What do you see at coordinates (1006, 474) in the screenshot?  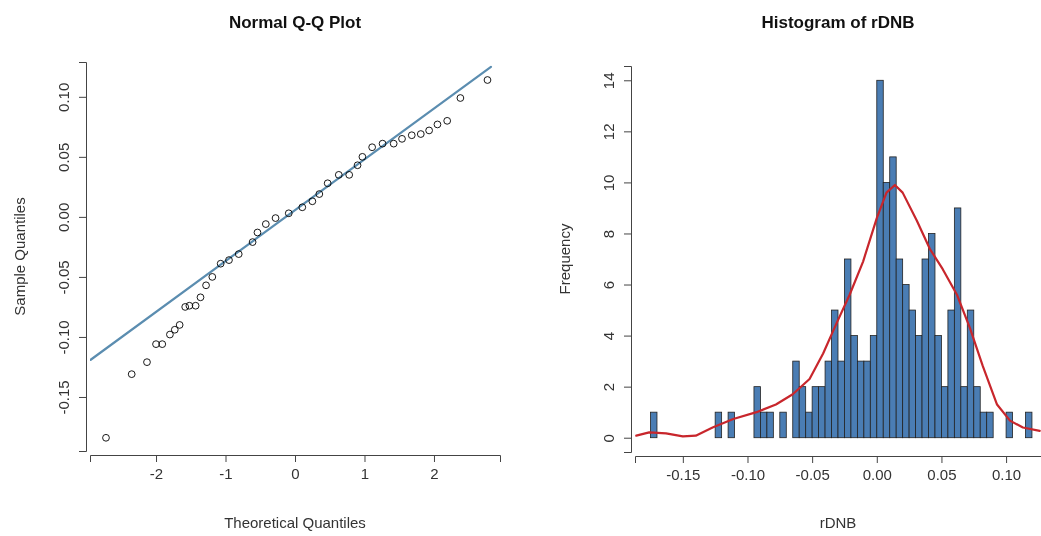 I see `x-tick-label: 0.10` at bounding box center [1006, 474].